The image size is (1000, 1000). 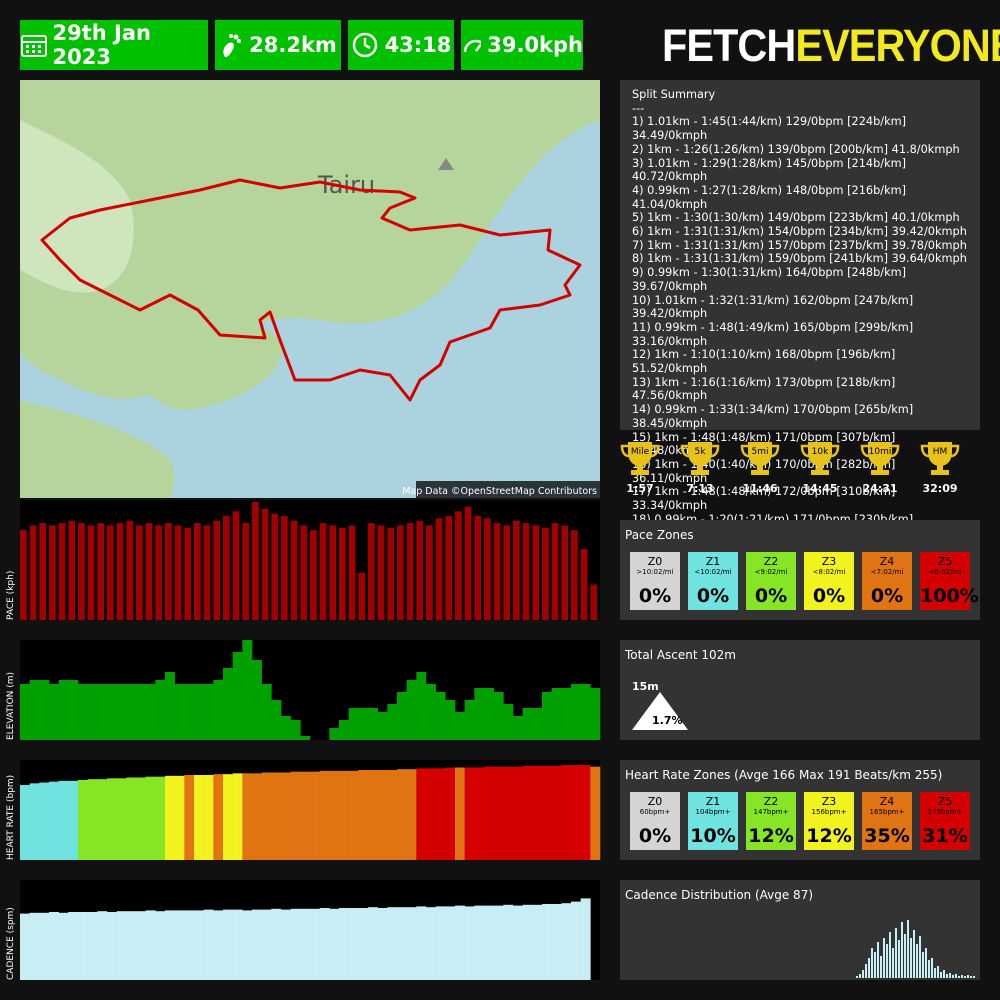 What do you see at coordinates (640, 452) in the screenshot?
I see `trophy-badge: Mile` at bounding box center [640, 452].